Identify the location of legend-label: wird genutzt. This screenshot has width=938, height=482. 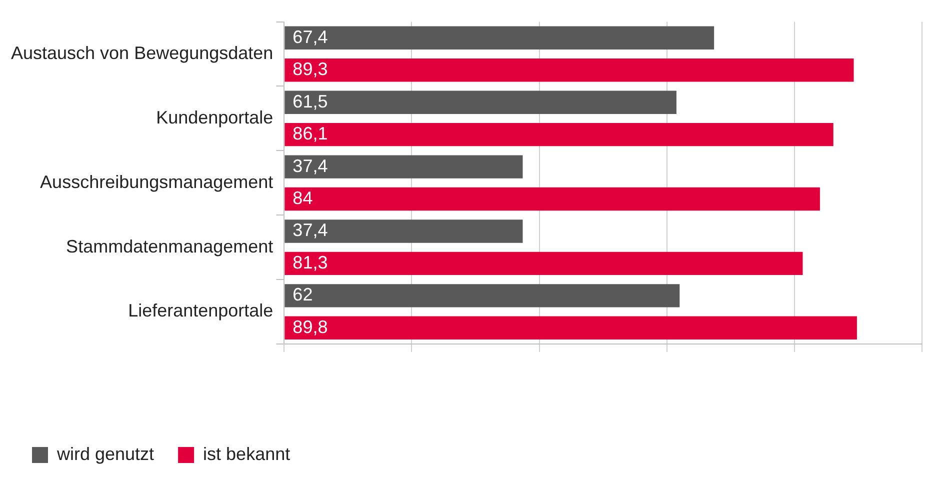
(105, 454).